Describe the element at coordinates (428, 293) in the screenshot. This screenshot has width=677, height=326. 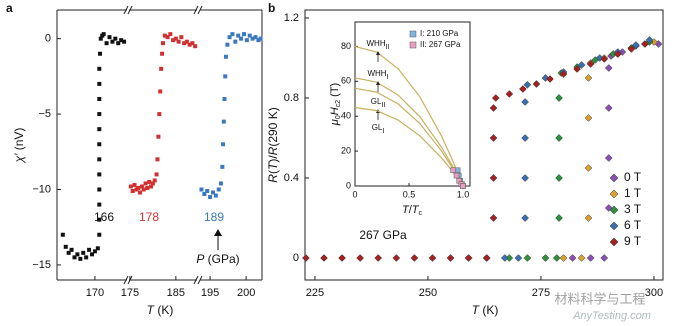
I see `x-tick-label: 250` at that location.